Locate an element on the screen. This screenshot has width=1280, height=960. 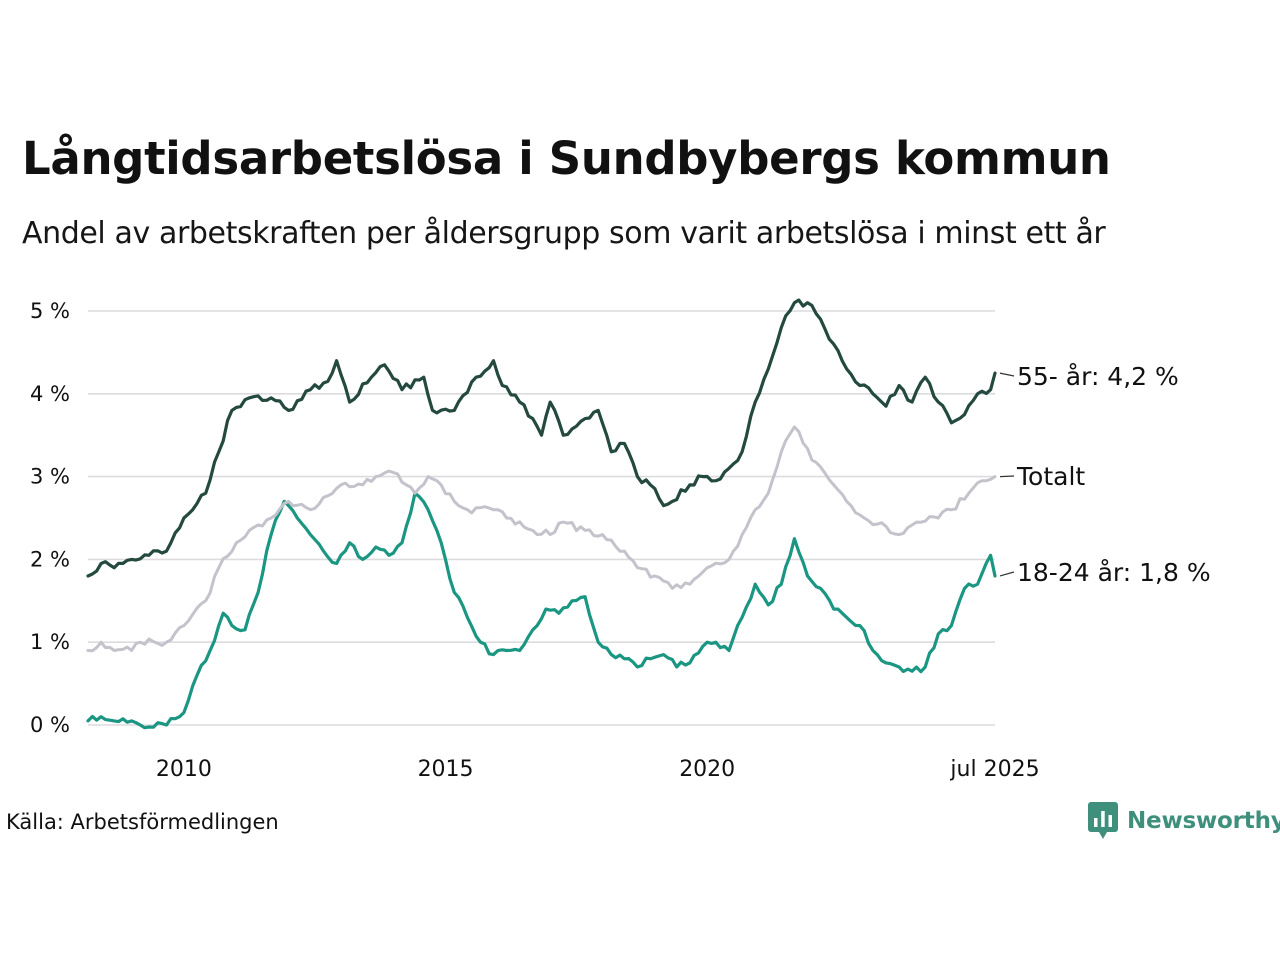
newsworthy-logo-text: Newsworthy is located at coordinates (1203, 821).